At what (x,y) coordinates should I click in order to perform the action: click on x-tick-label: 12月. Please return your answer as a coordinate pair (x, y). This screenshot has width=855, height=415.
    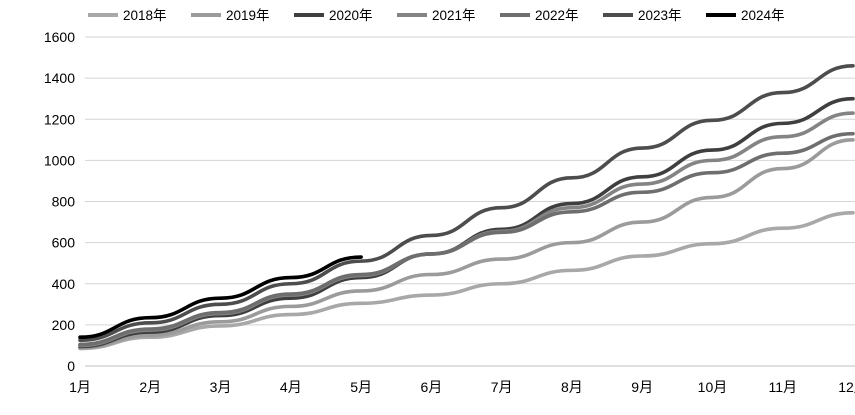
    Looking at the image, I should click on (846, 387).